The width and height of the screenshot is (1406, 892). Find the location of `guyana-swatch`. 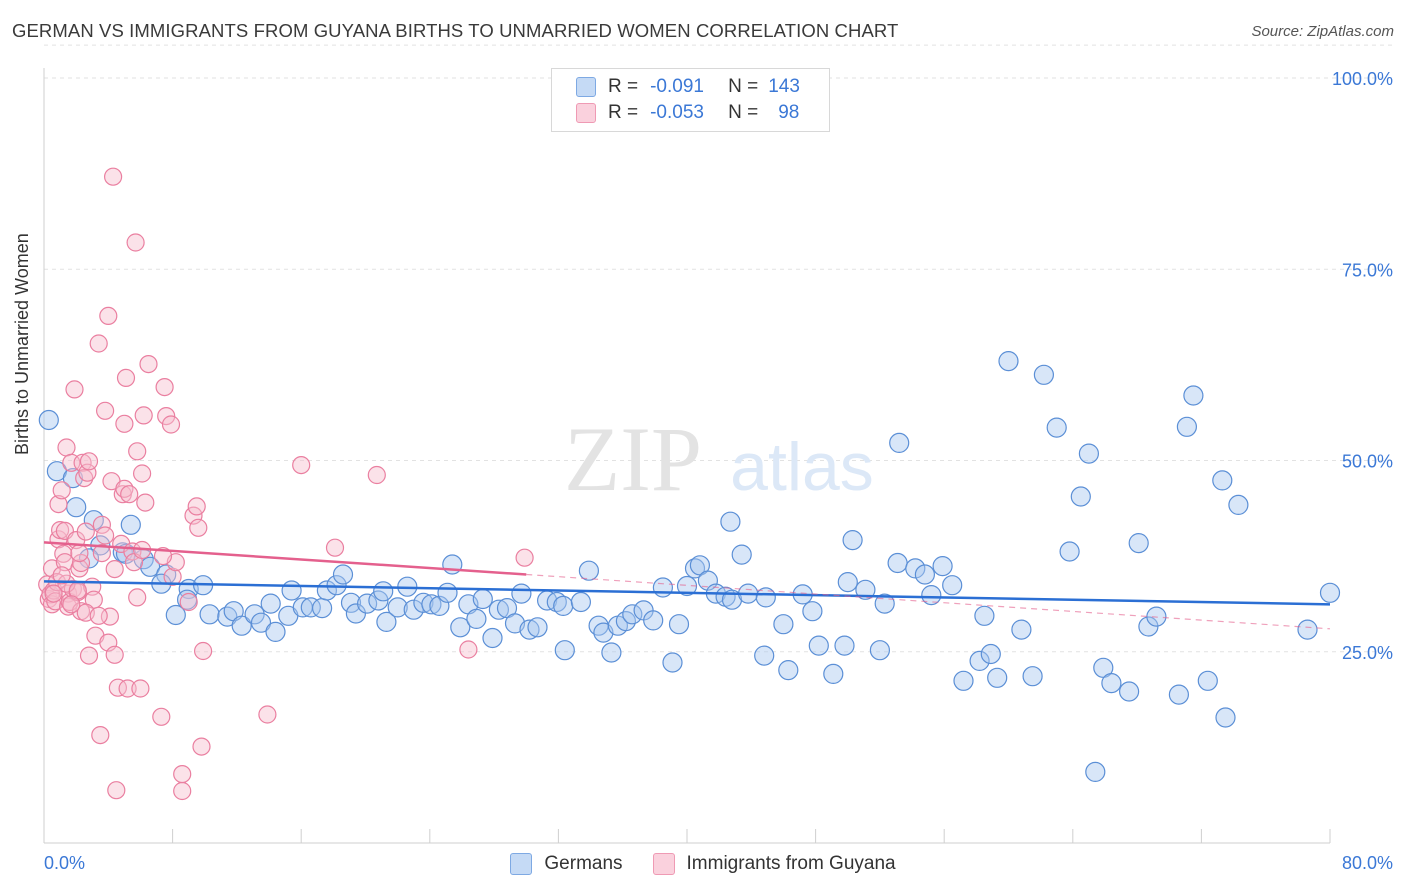

guyana-swatch is located at coordinates (663, 864).